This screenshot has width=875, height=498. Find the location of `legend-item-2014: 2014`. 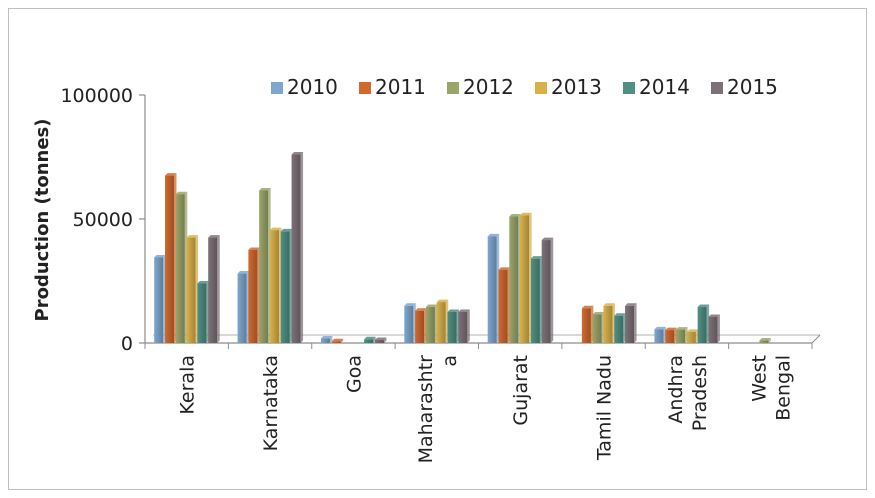

legend-item-2014: 2014 is located at coordinates (656, 87).